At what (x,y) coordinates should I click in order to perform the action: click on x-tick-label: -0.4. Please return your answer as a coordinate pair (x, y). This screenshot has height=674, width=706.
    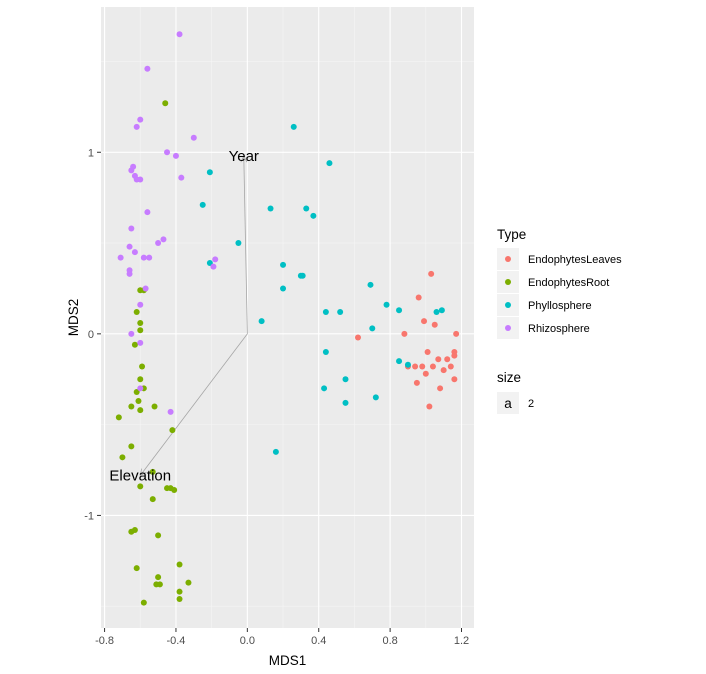
    Looking at the image, I should click on (175, 641).